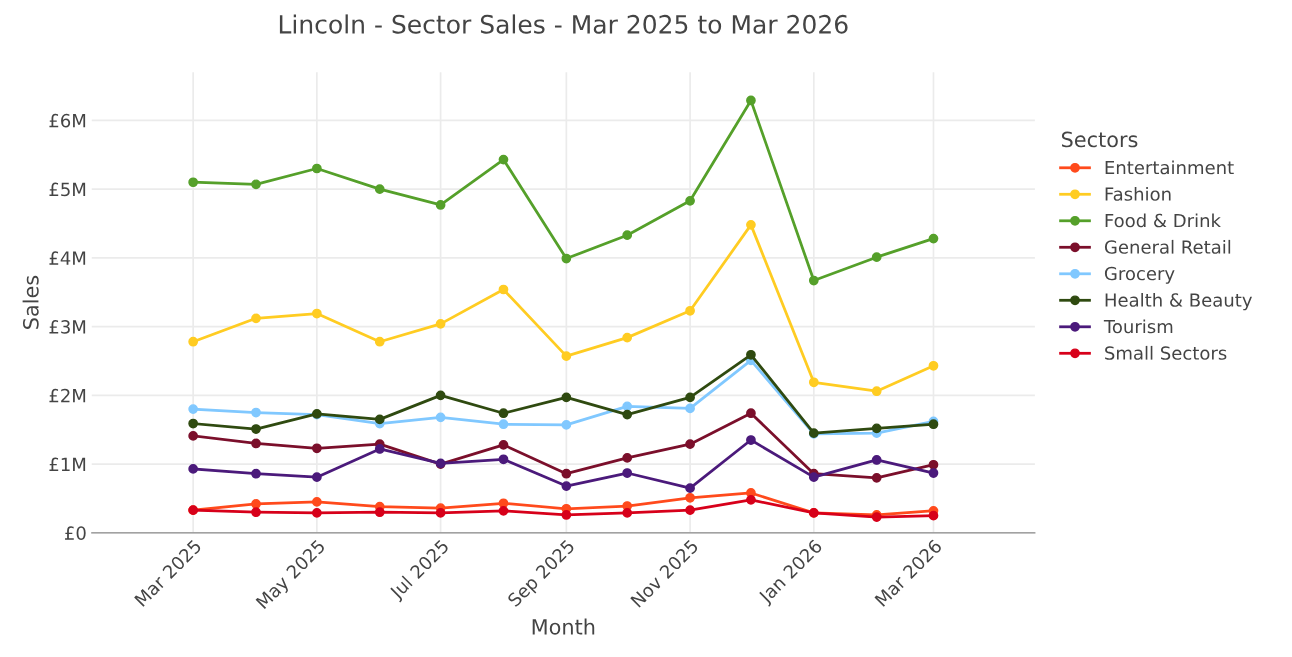 The image size is (1292, 657). I want to click on y-tick-label: £0, so click(75, 533).